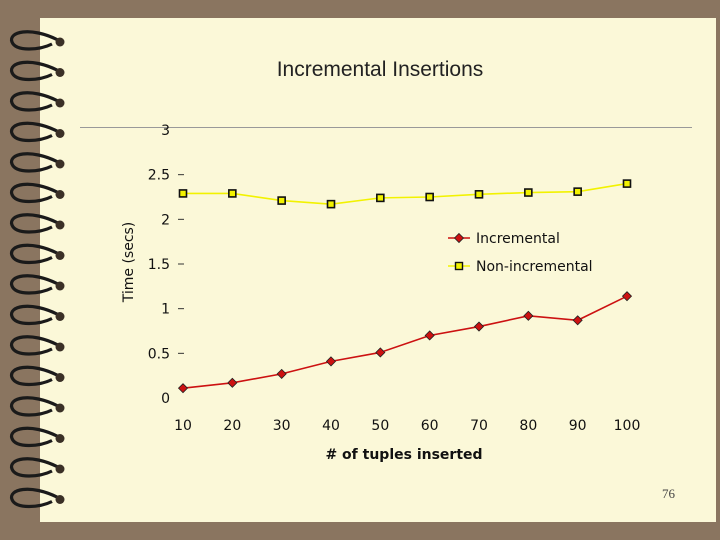 The width and height of the screenshot is (720, 540). What do you see at coordinates (183, 426) in the screenshot?
I see `x-tick-label: 10` at bounding box center [183, 426].